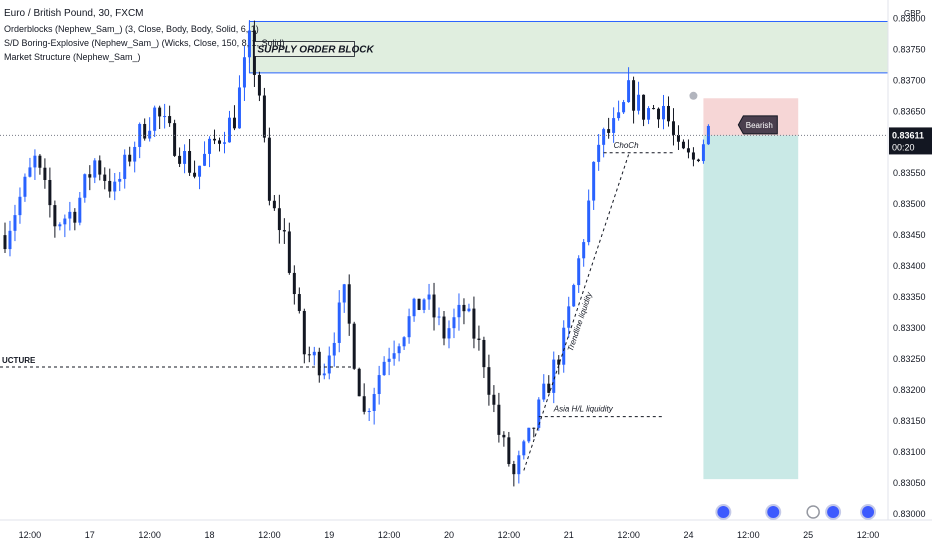 The width and height of the screenshot is (932, 555). What do you see at coordinates (903, 147) in the screenshot?
I see `bar-countdown-label: 00:20` at bounding box center [903, 147].